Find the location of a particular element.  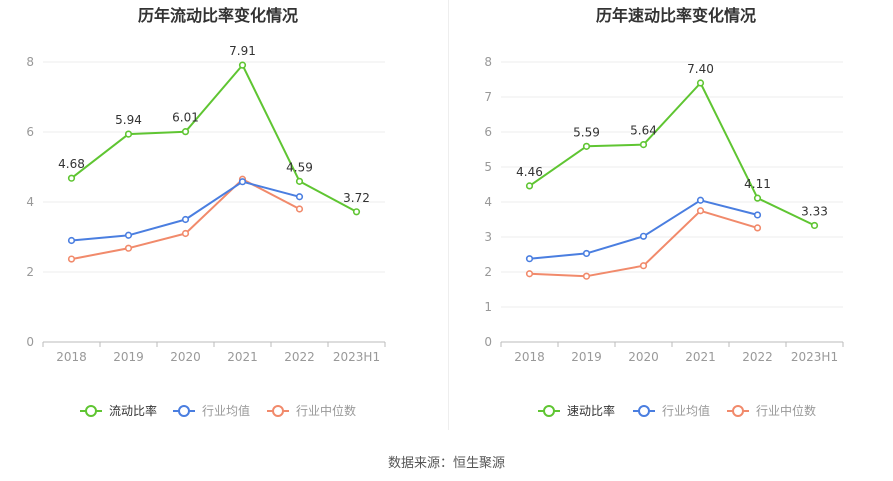

chart-title: 历年速动比率变化情况 is located at coordinates (676, 15).